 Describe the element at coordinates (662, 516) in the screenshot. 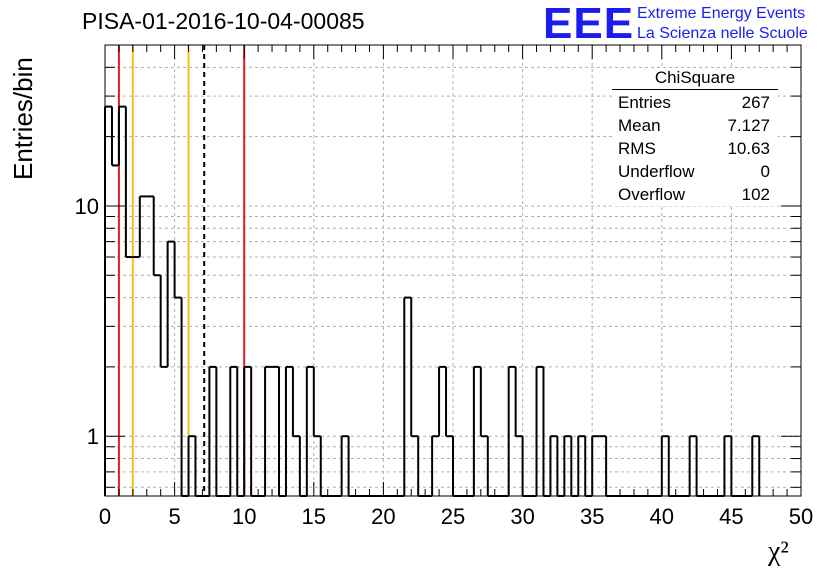

I see `x-tick-label: 40` at that location.